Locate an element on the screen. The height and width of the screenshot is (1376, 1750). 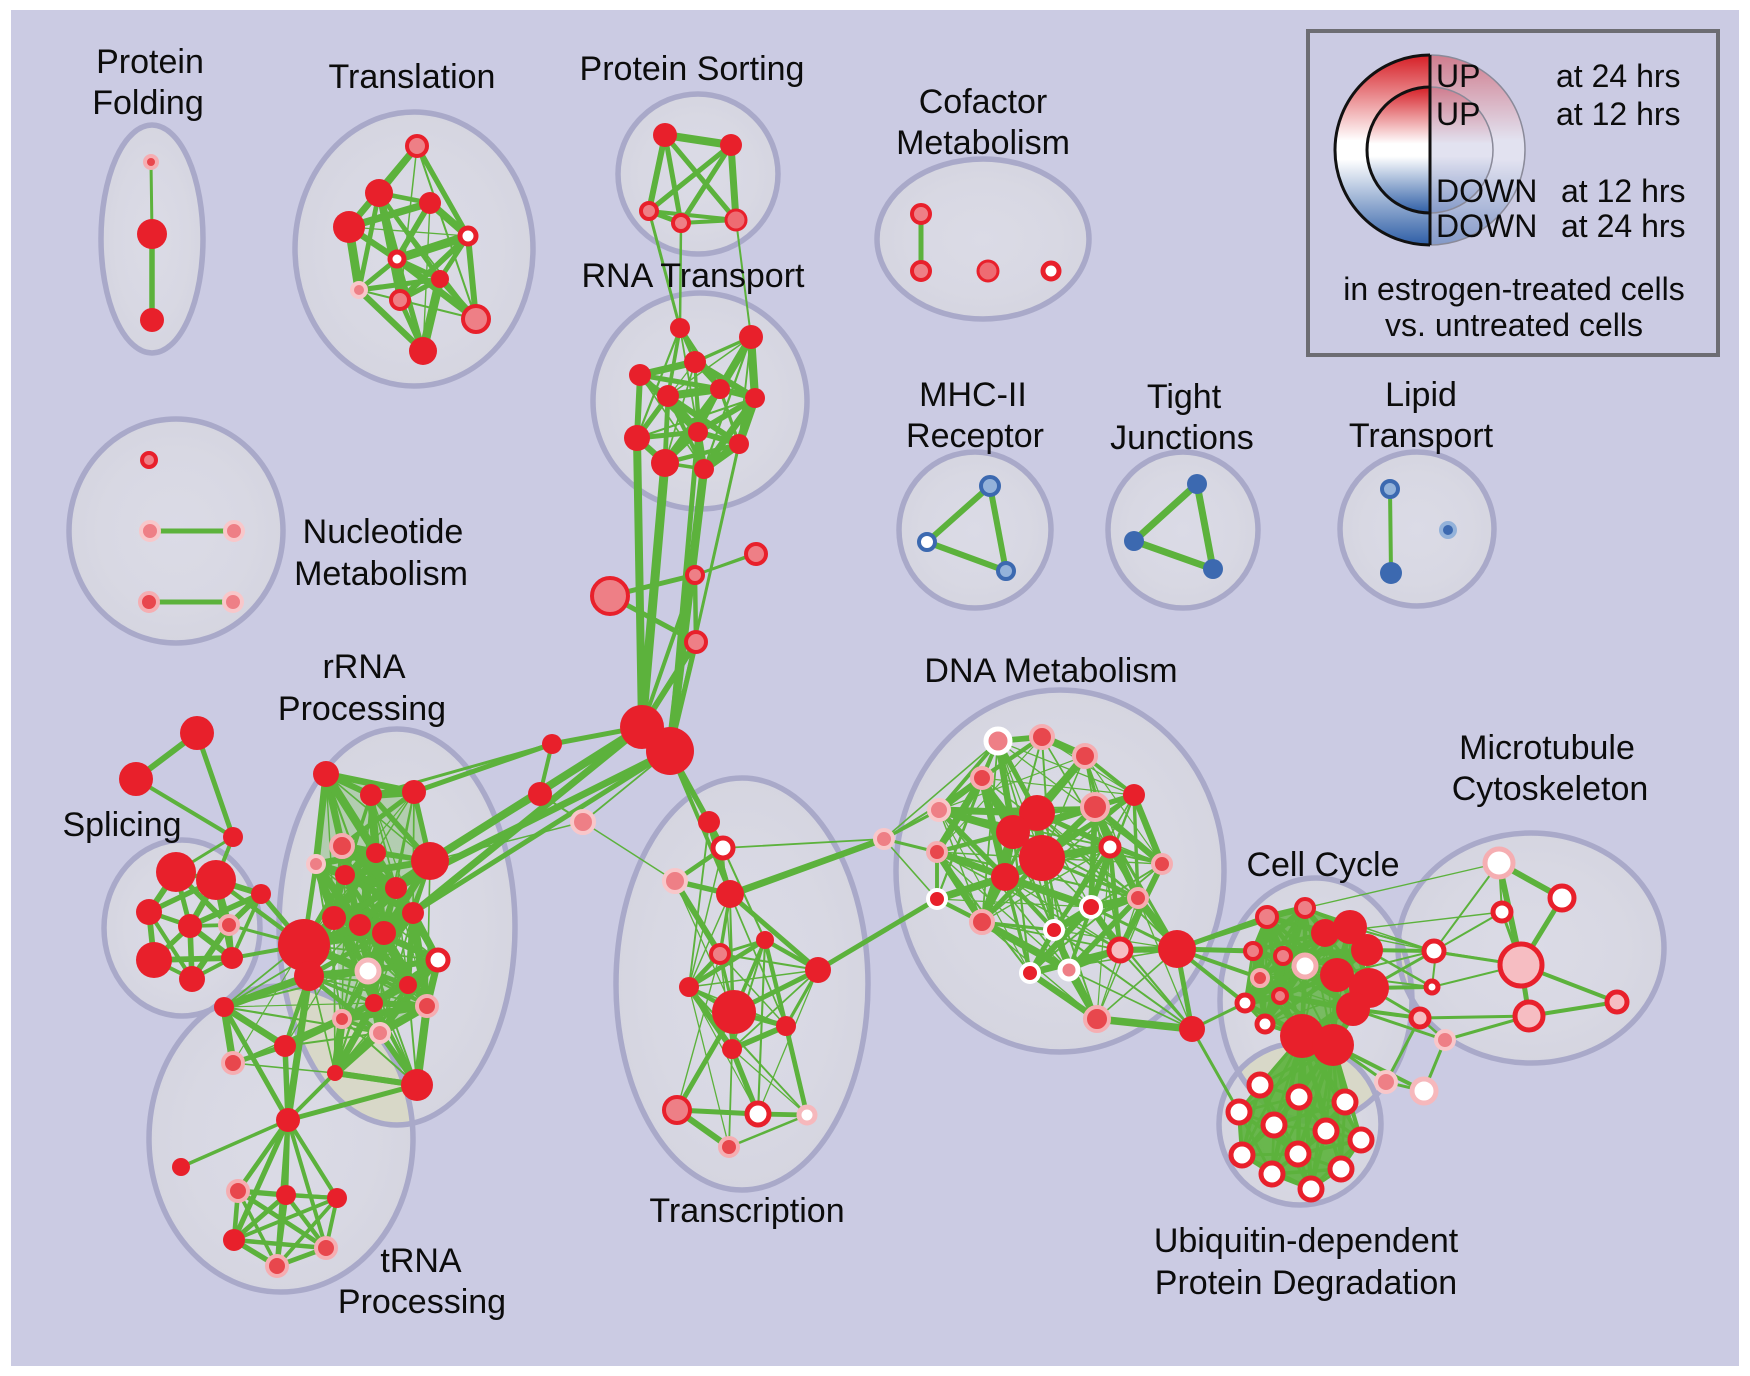
svg-text: Junctions is located at coordinates (1182, 438).